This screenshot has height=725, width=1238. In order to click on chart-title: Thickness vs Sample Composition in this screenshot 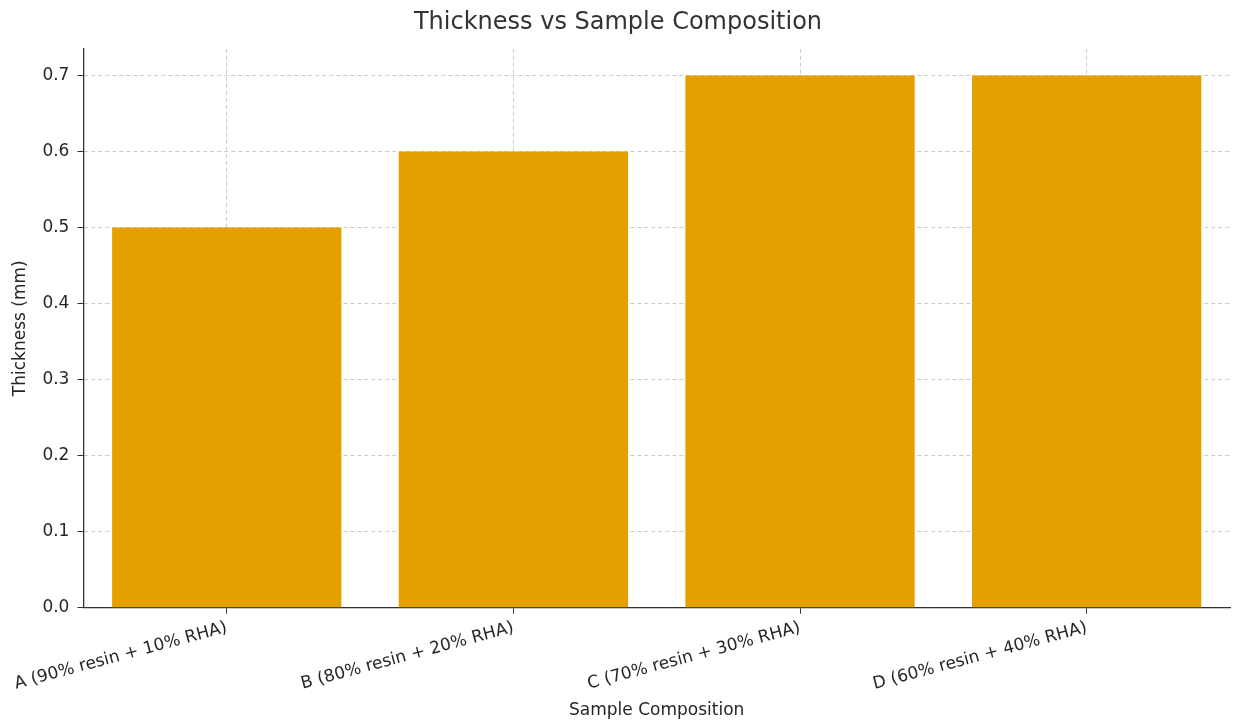, I will do `click(617, 20)`.